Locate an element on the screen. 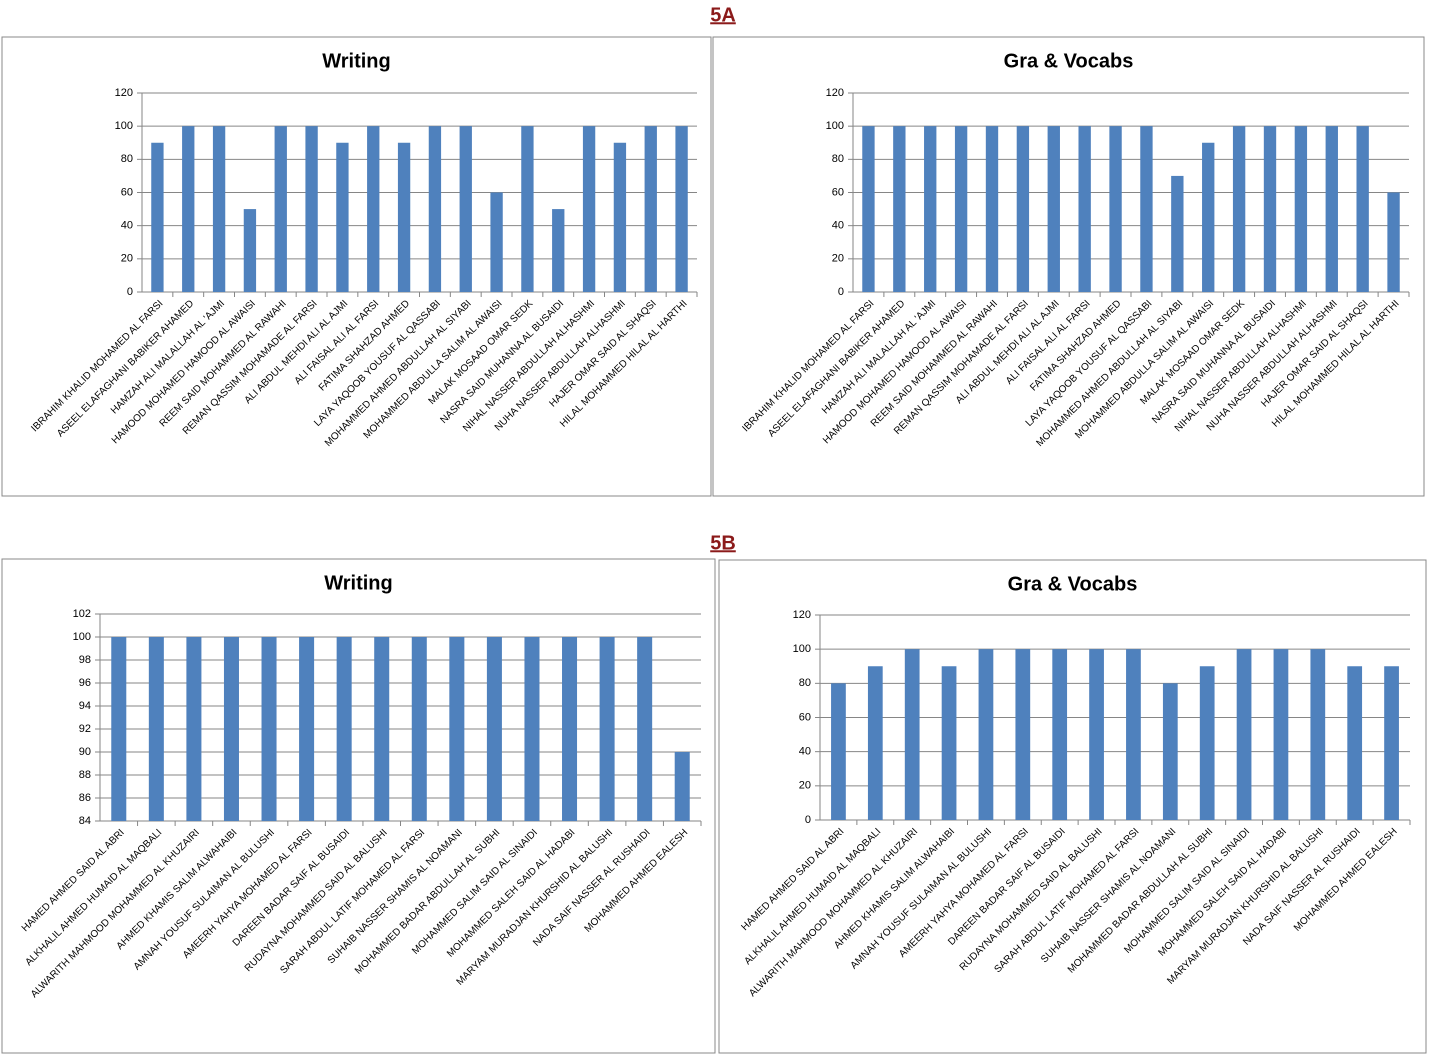 This screenshot has width=1429, height=1058. y-tick-label: 92 is located at coordinates (85, 729).